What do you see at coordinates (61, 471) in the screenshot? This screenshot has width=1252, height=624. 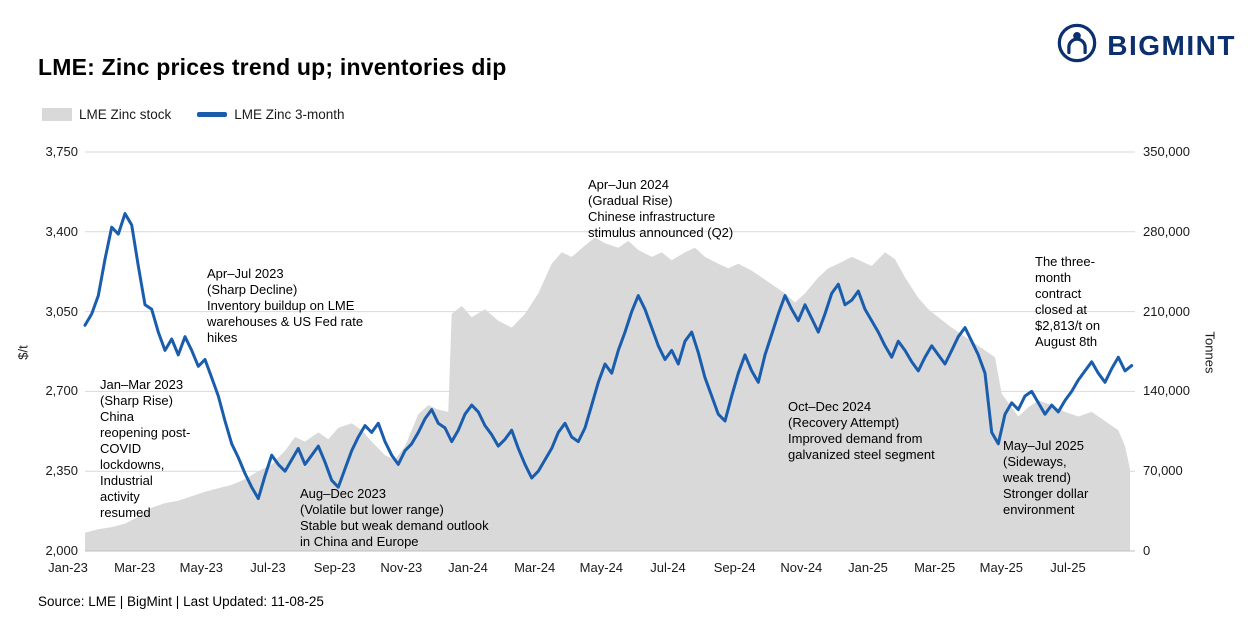 I see `y-left-tick-label: 2,350` at bounding box center [61, 471].